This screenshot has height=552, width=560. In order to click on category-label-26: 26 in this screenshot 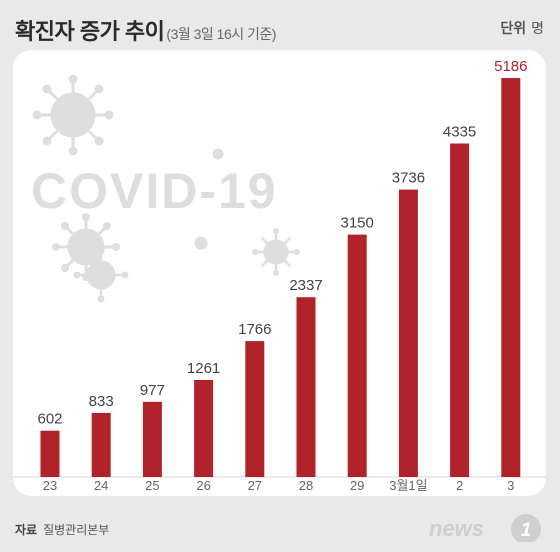, I will do `click(203, 485)`.